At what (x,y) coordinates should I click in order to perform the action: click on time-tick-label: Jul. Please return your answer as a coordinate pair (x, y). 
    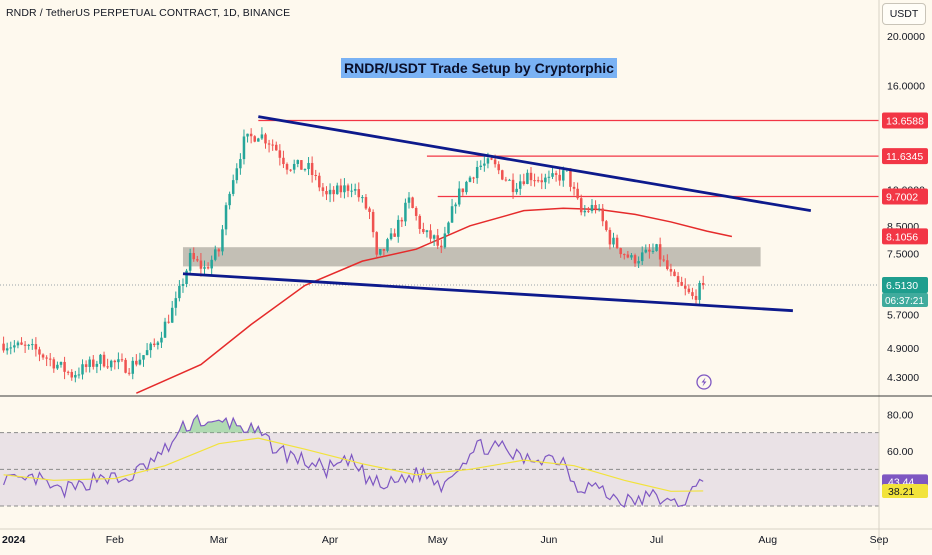
    Looking at the image, I should click on (656, 540).